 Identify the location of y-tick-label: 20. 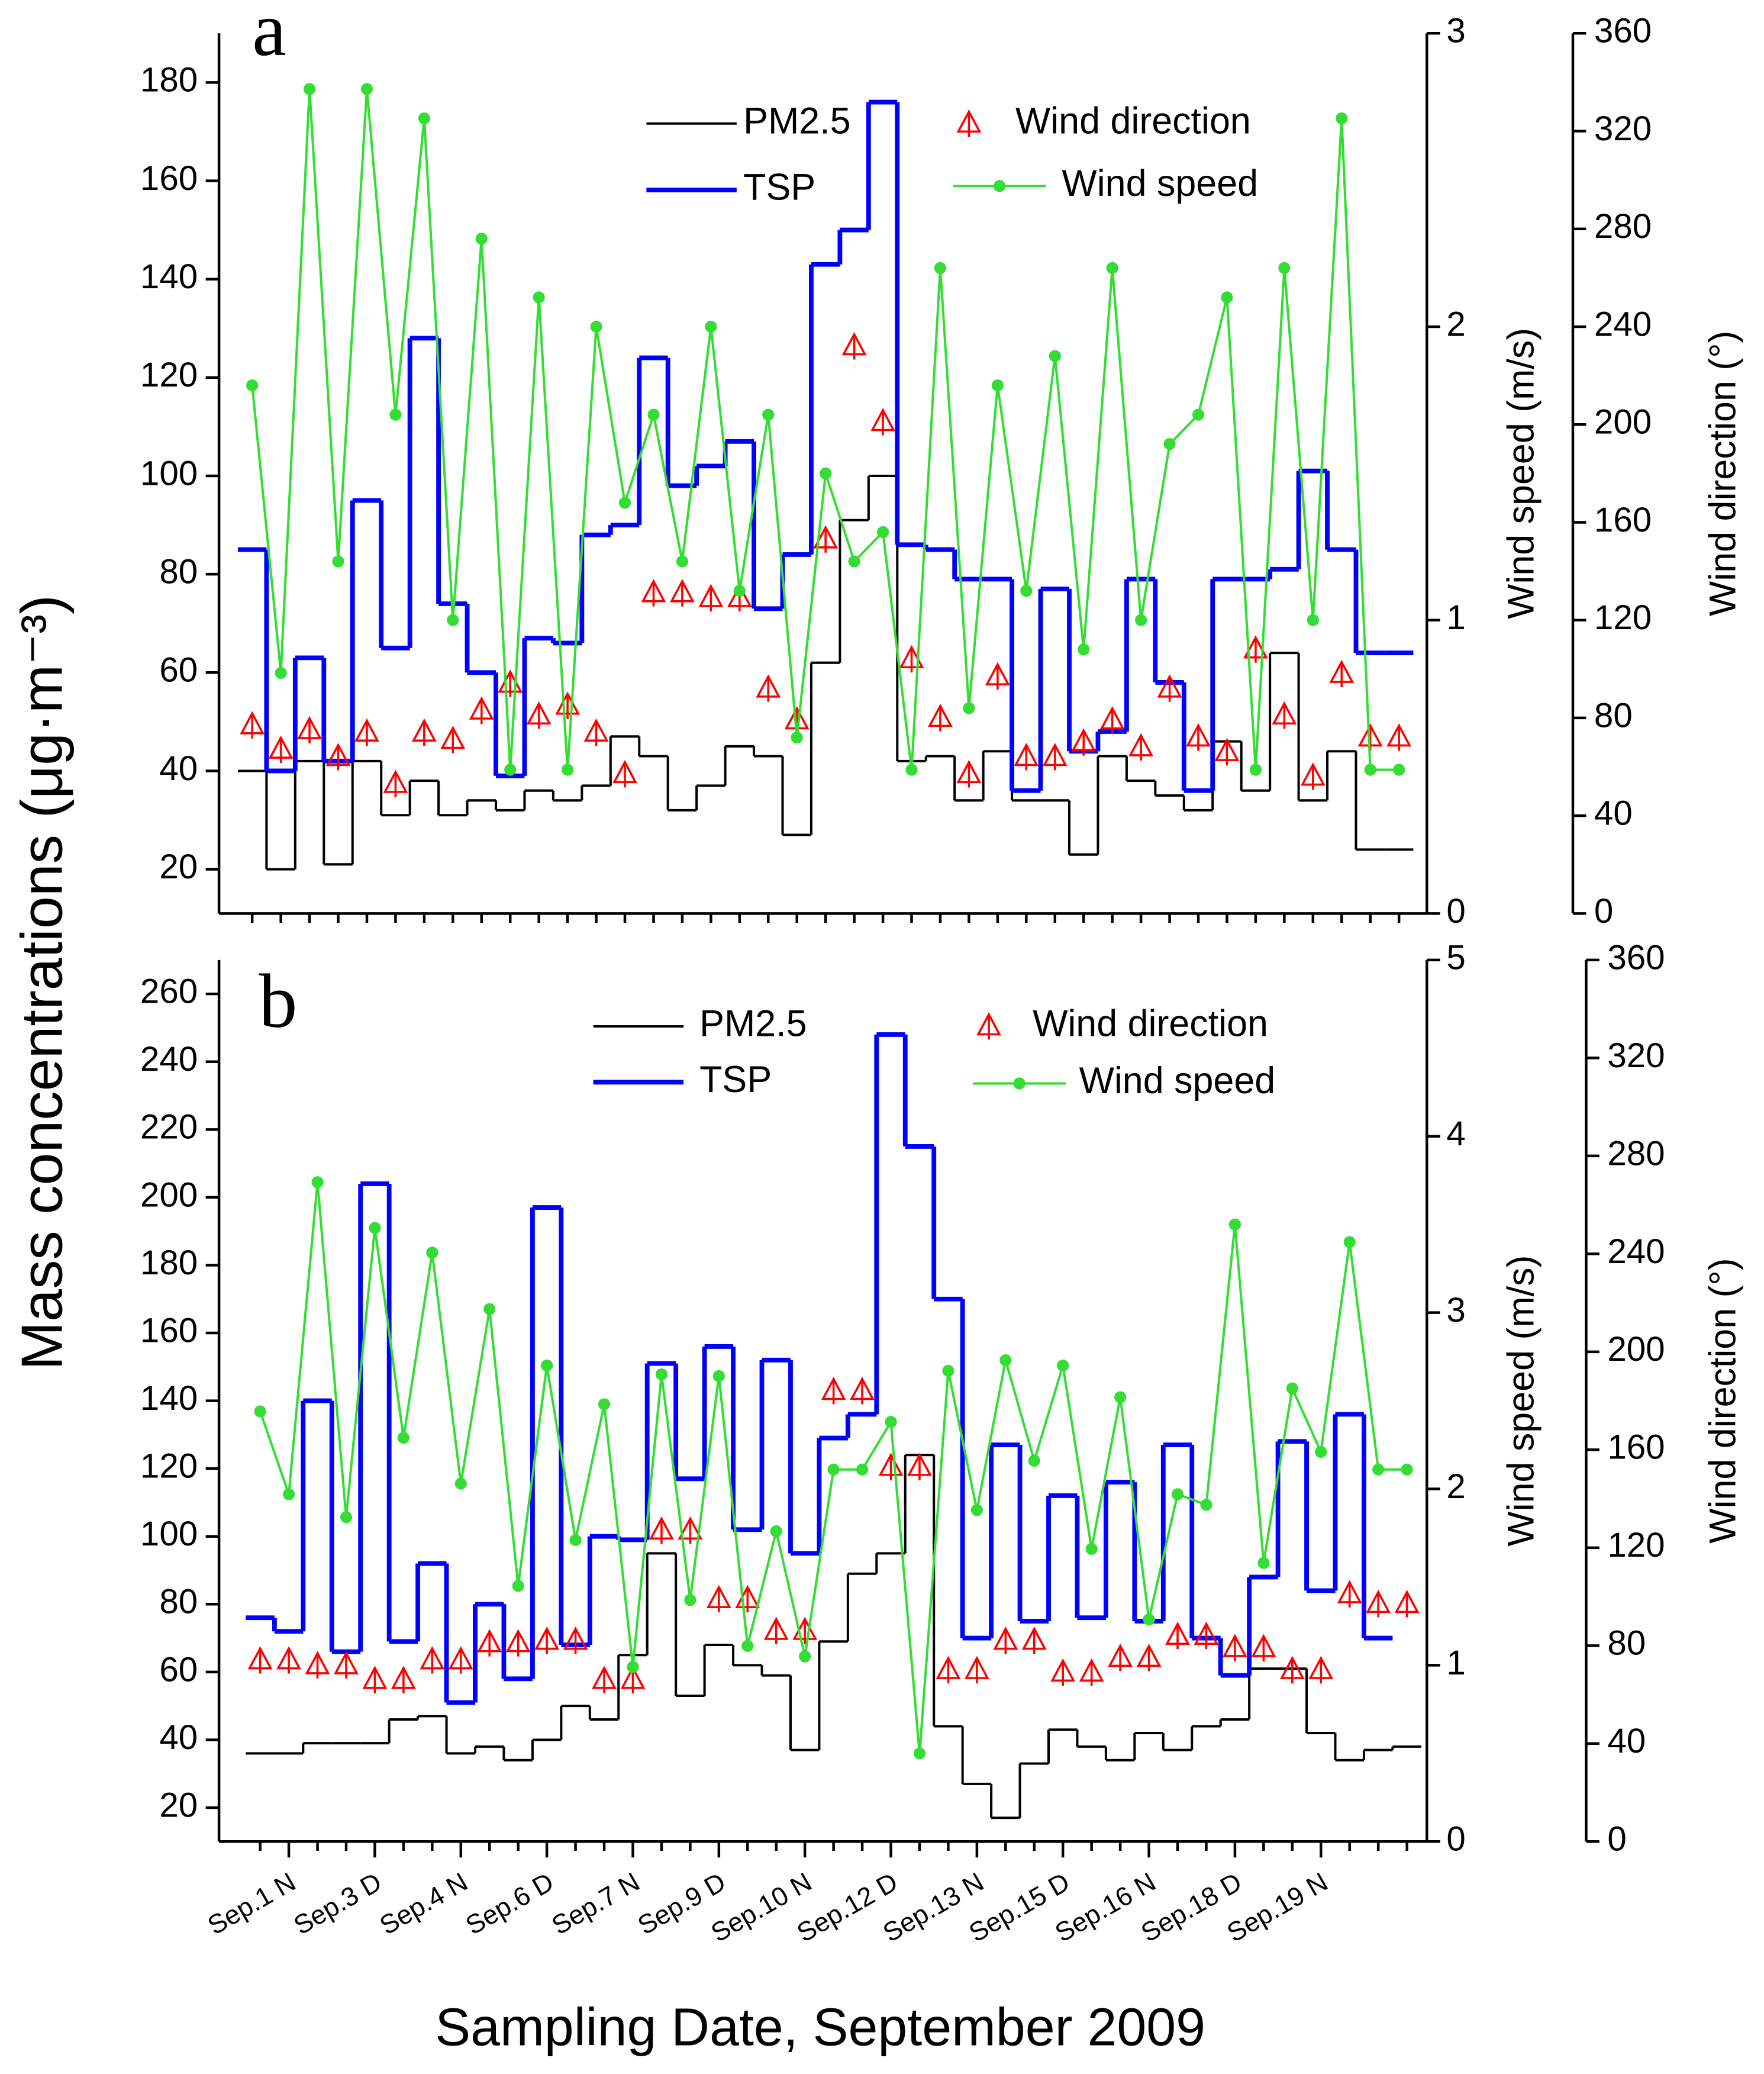
(178, 1805).